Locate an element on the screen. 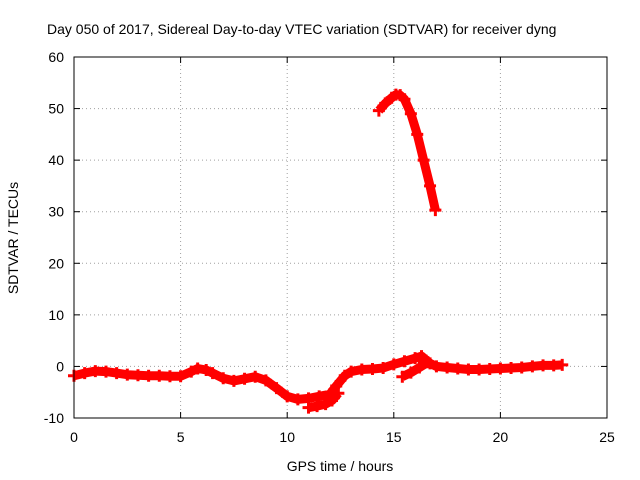  x-tick-label: 0 is located at coordinates (74, 437).